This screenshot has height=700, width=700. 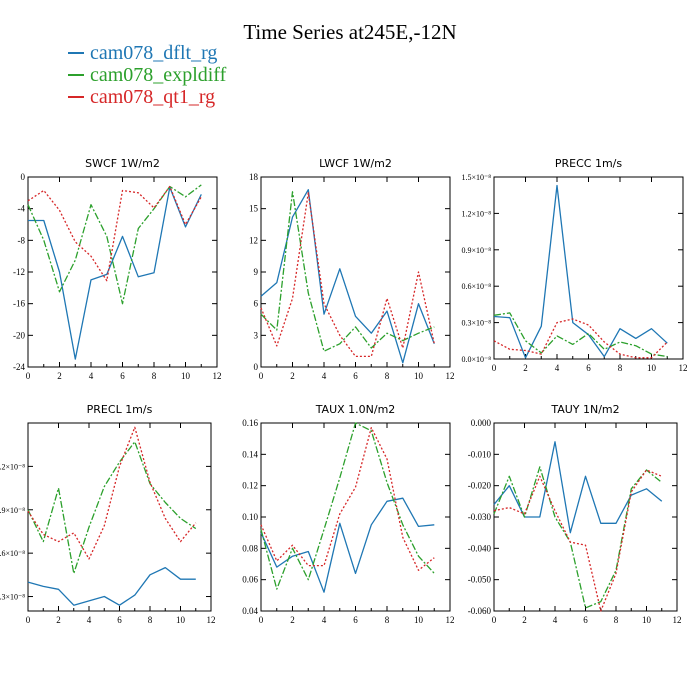 What do you see at coordinates (480, 580) in the screenshot?
I see `y-tick-label: -0.050` at bounding box center [480, 580].